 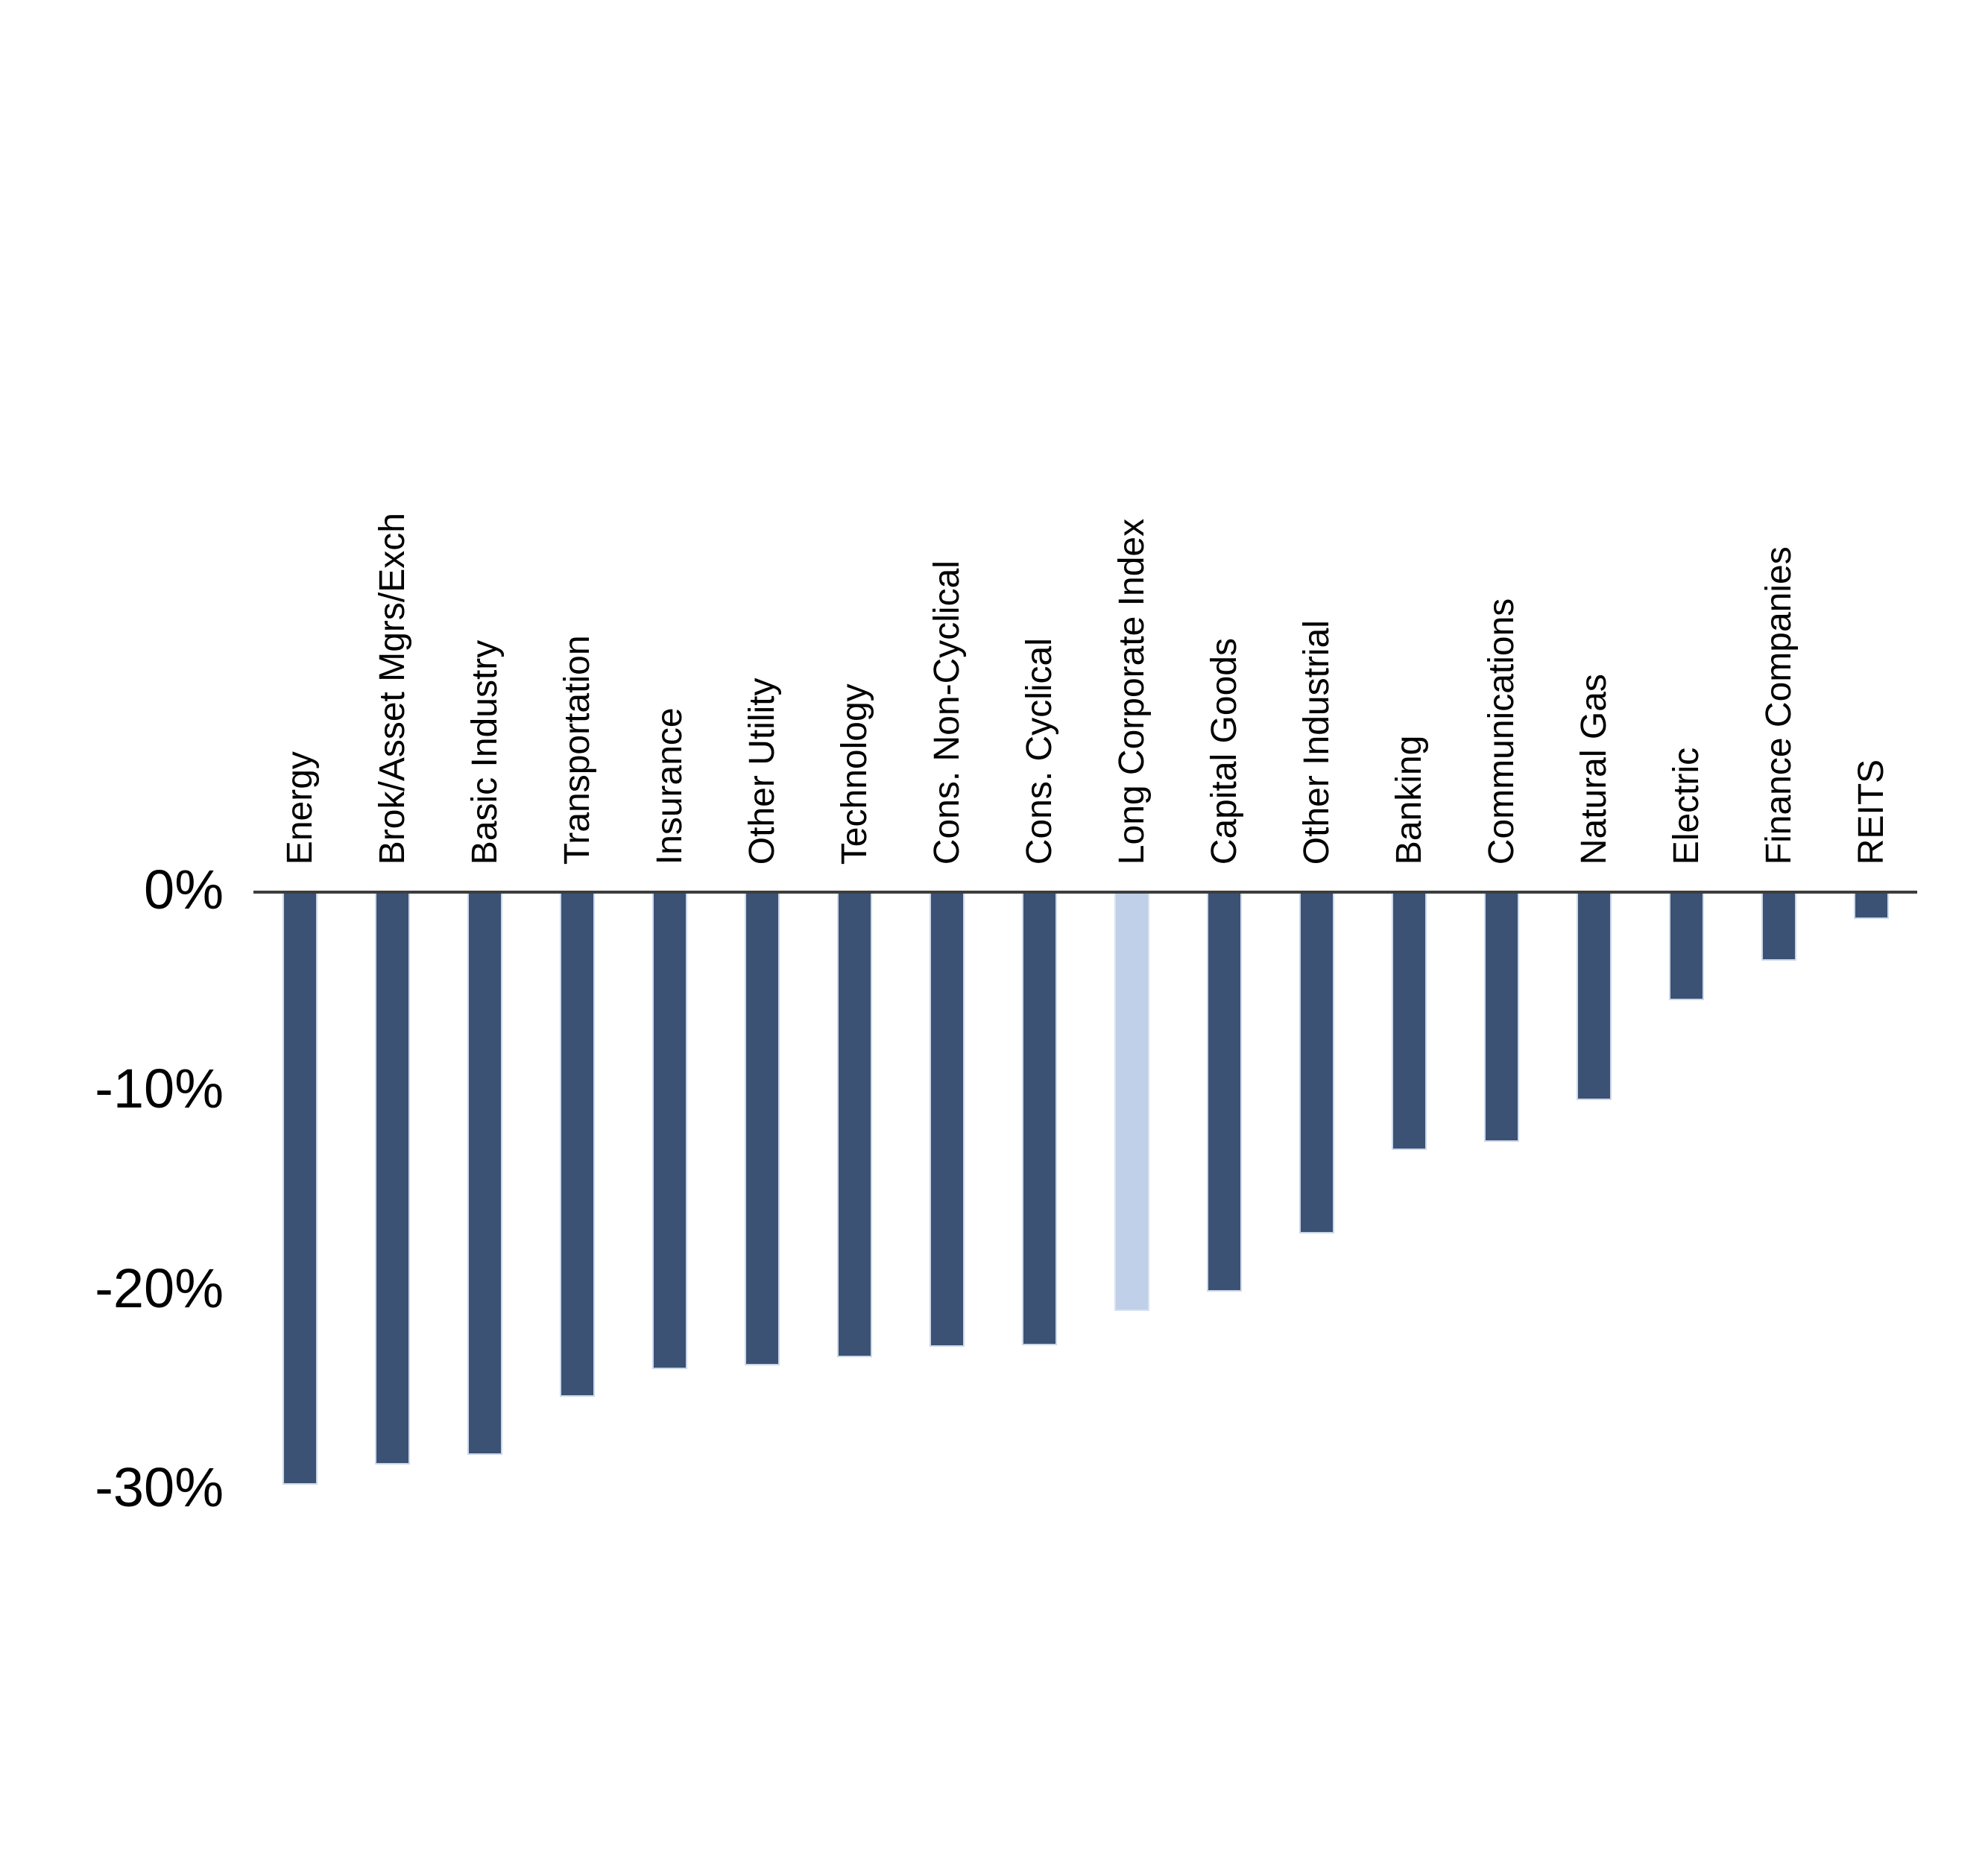 I want to click on category-label-reits: REITS, so click(x=1871, y=812).